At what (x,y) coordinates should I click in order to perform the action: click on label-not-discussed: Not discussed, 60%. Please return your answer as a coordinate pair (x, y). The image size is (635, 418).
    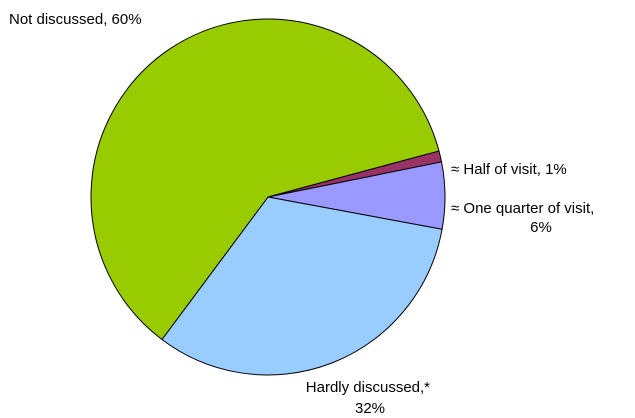
    Looking at the image, I should click on (75, 19).